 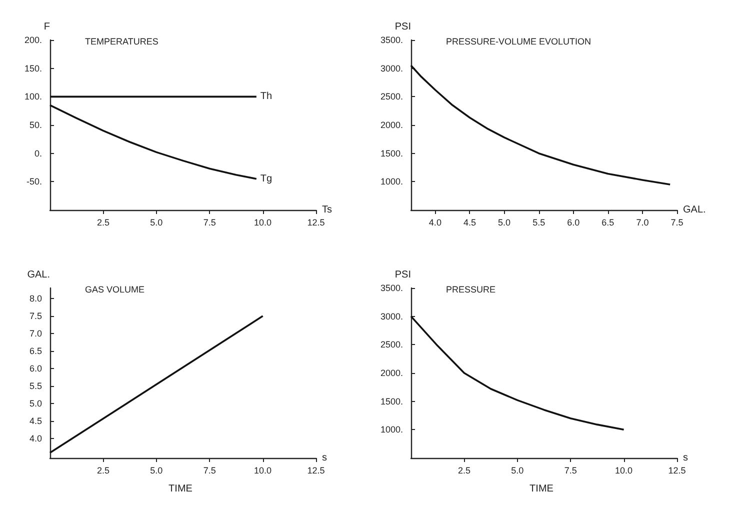 I want to click on y-tick-label: 5.5, so click(x=35, y=386).